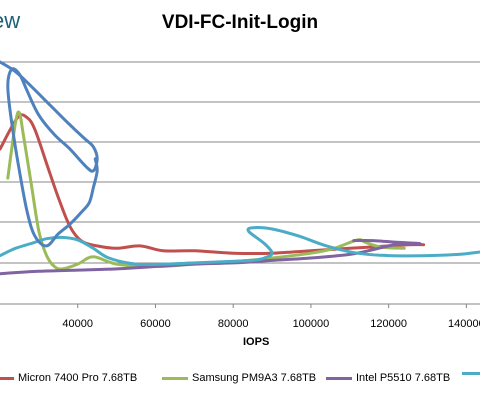 The image size is (480, 401). I want to click on legend-item-cyan, so click(471, 373).